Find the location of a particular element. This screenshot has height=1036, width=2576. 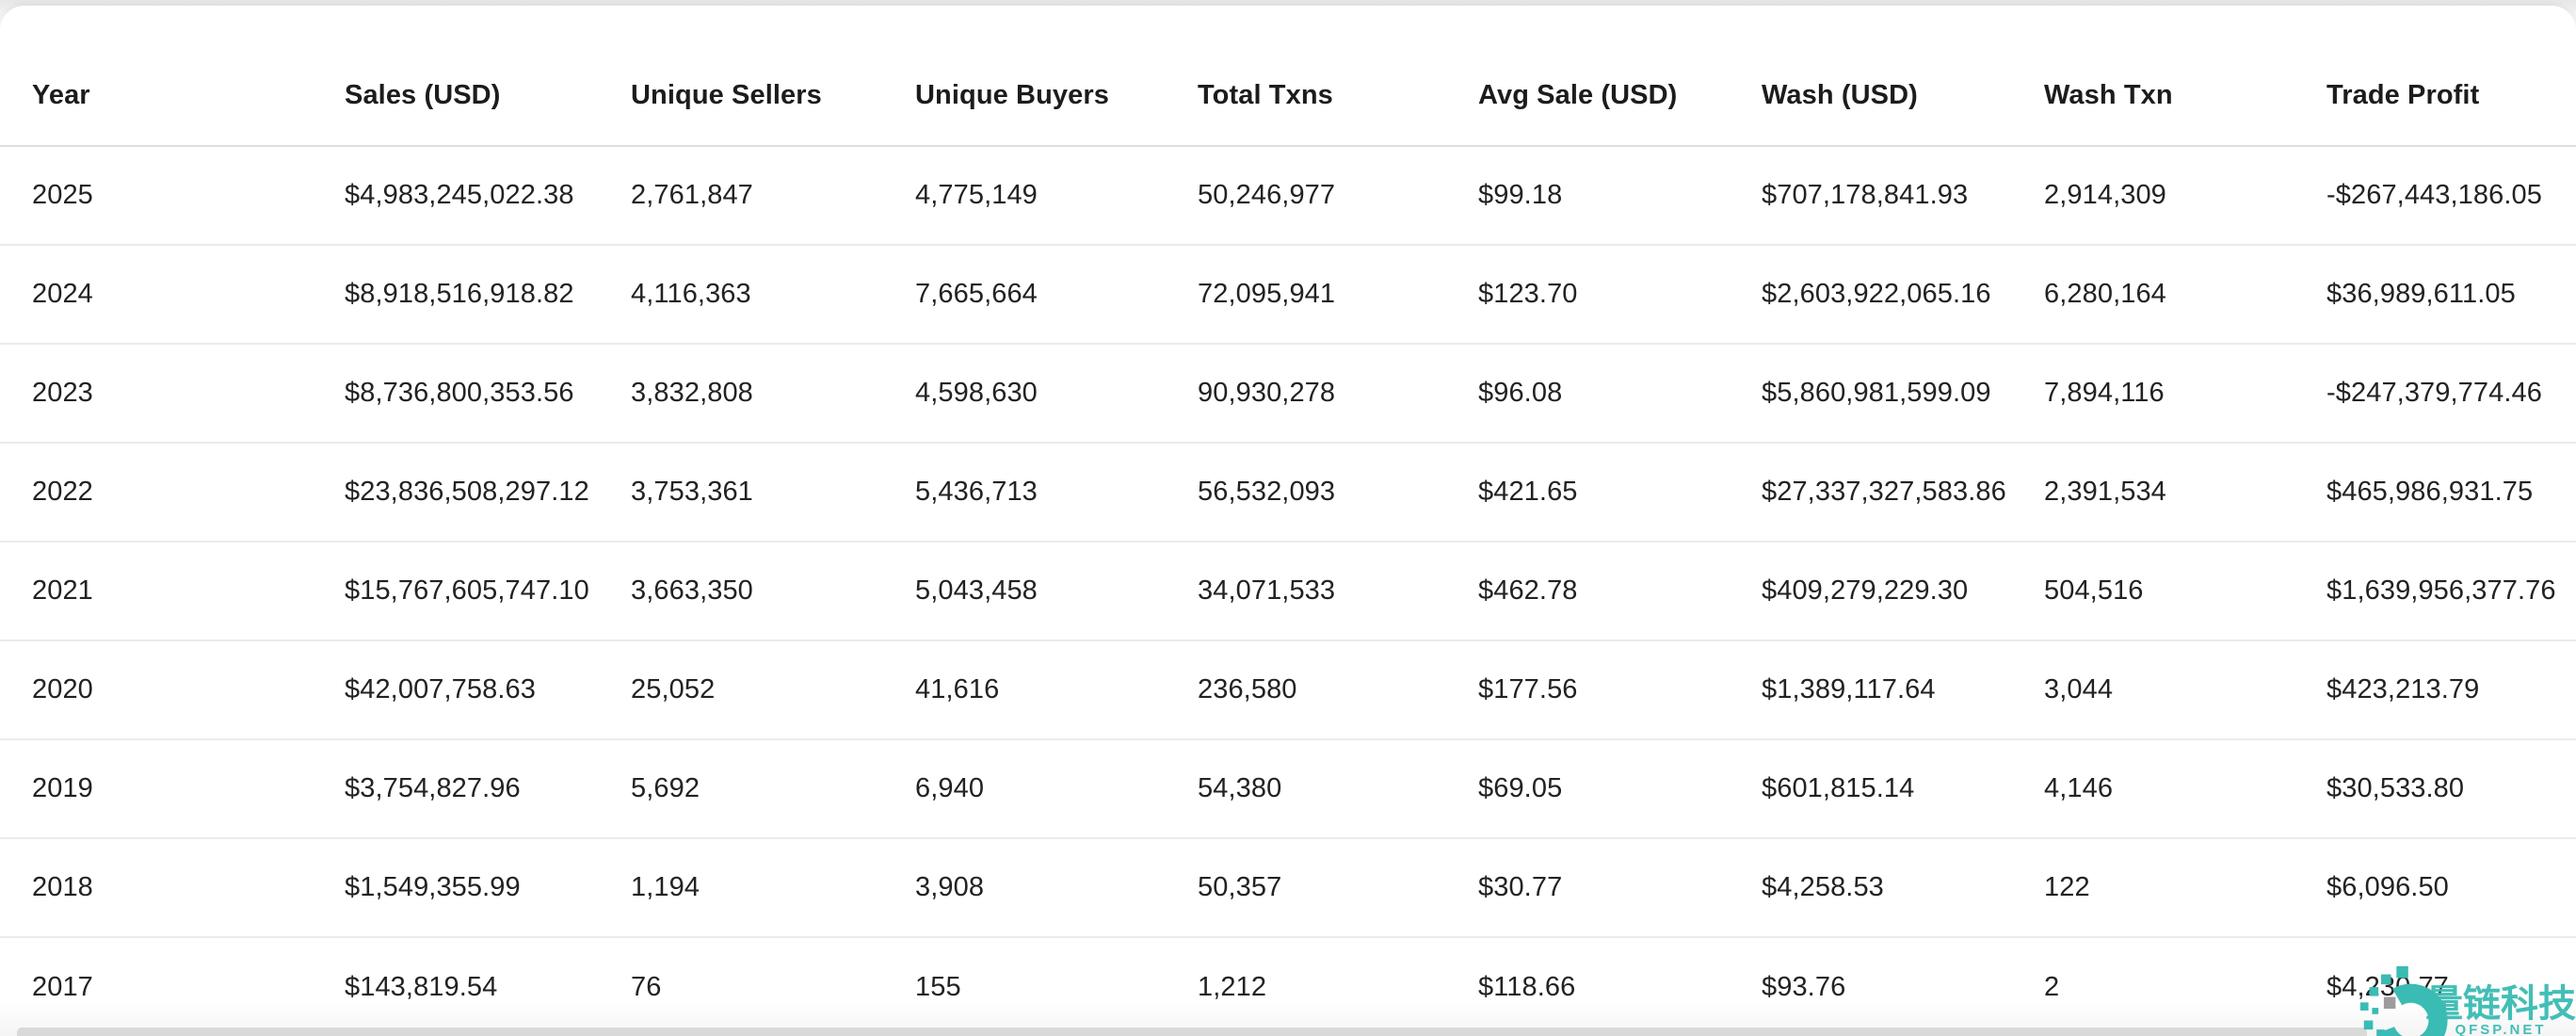

table-cell: $96.08 is located at coordinates (1520, 393).